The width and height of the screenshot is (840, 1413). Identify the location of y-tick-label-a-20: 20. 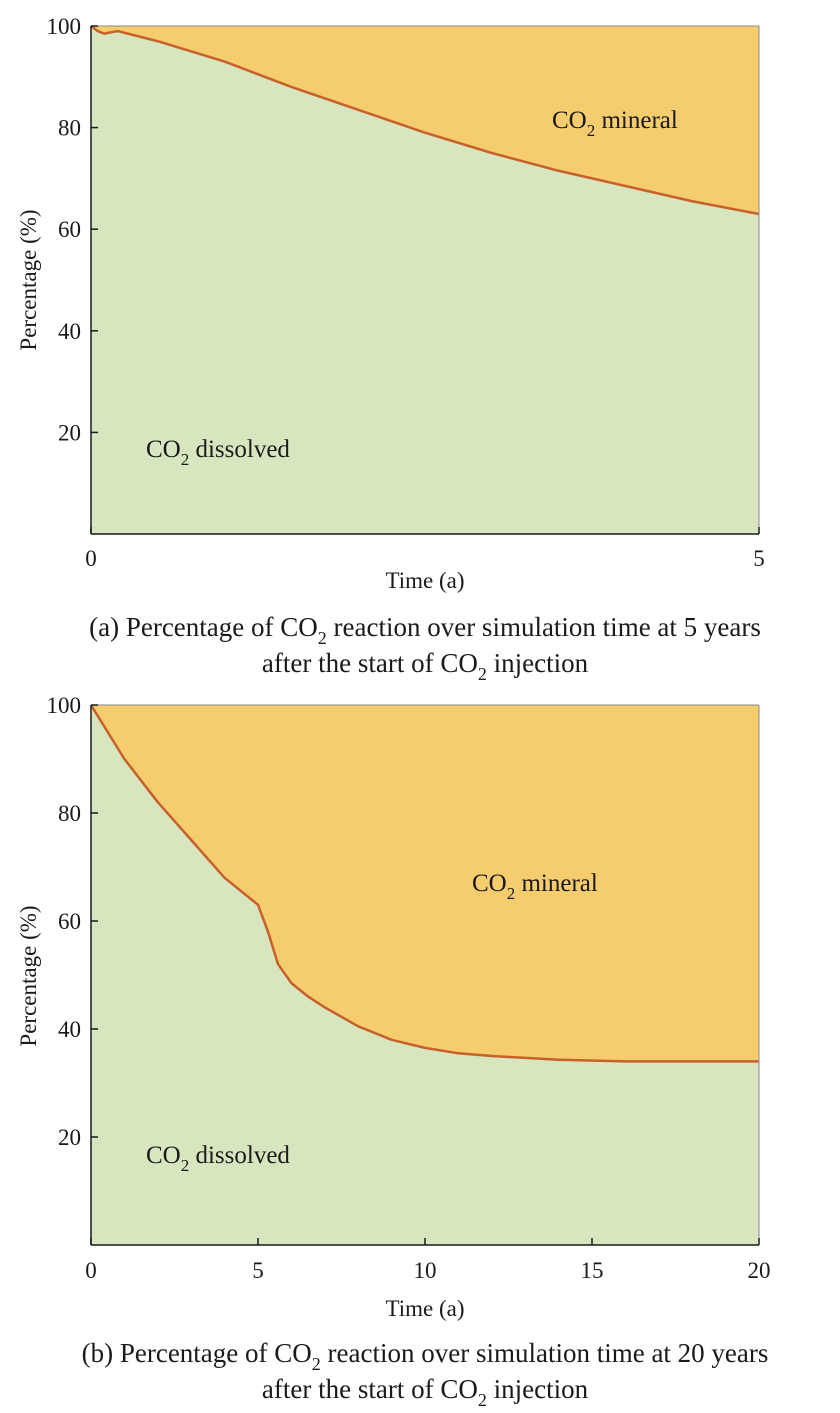
(69, 432).